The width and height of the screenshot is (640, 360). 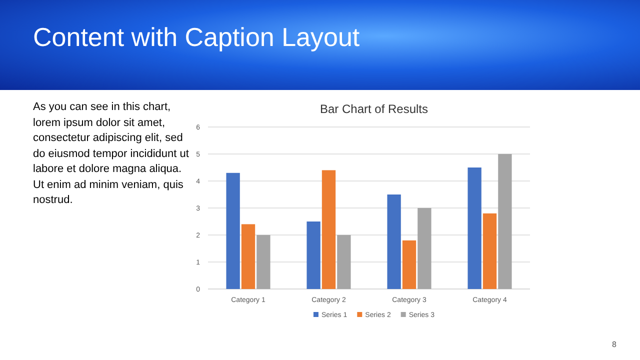 I want to click on text: As you can see in this chart, lorem ipsum dolor sit amet, consectetur adipiscing elit, sed do eiusmod tempor incididunt ut labore et dolore magna aliqua. Ut enim ad minim veniam, quis nostrud., so click(x=111, y=154).